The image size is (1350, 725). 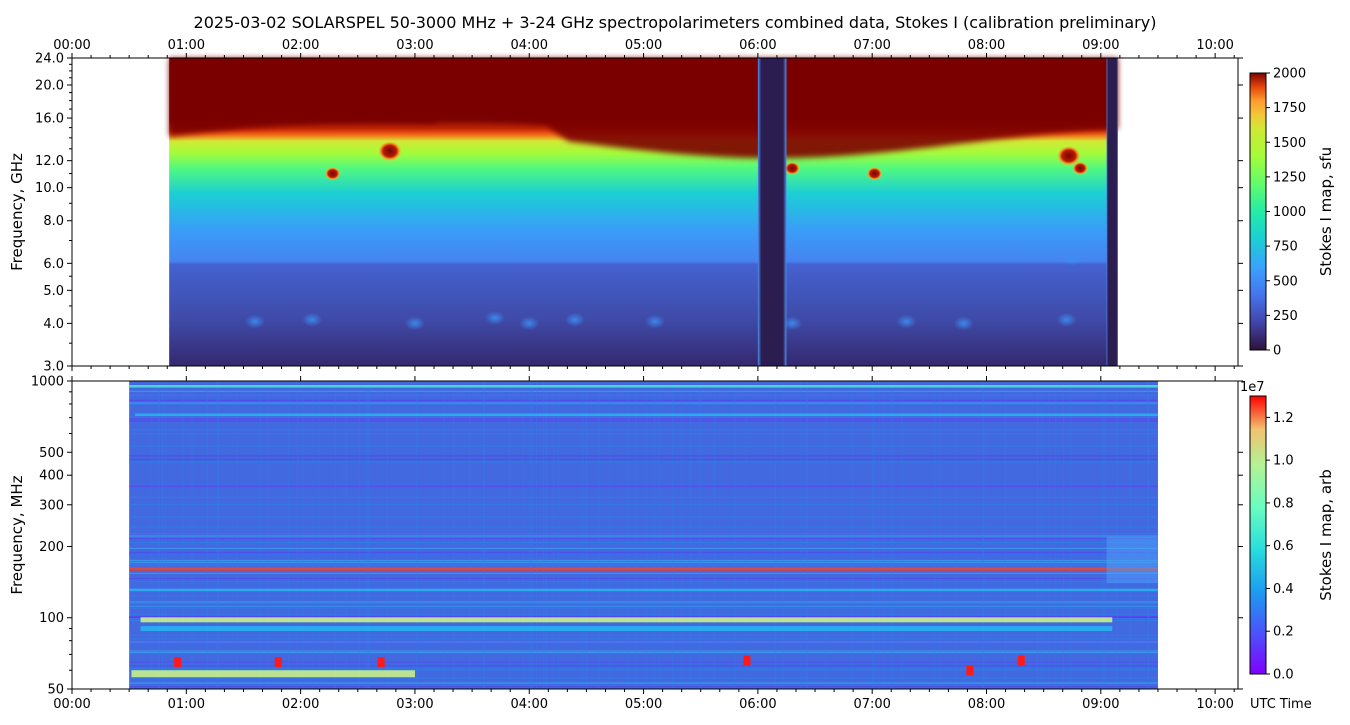 What do you see at coordinates (300, 704) in the screenshot?
I see `bottom-x-tick-label: 02:00` at bounding box center [300, 704].